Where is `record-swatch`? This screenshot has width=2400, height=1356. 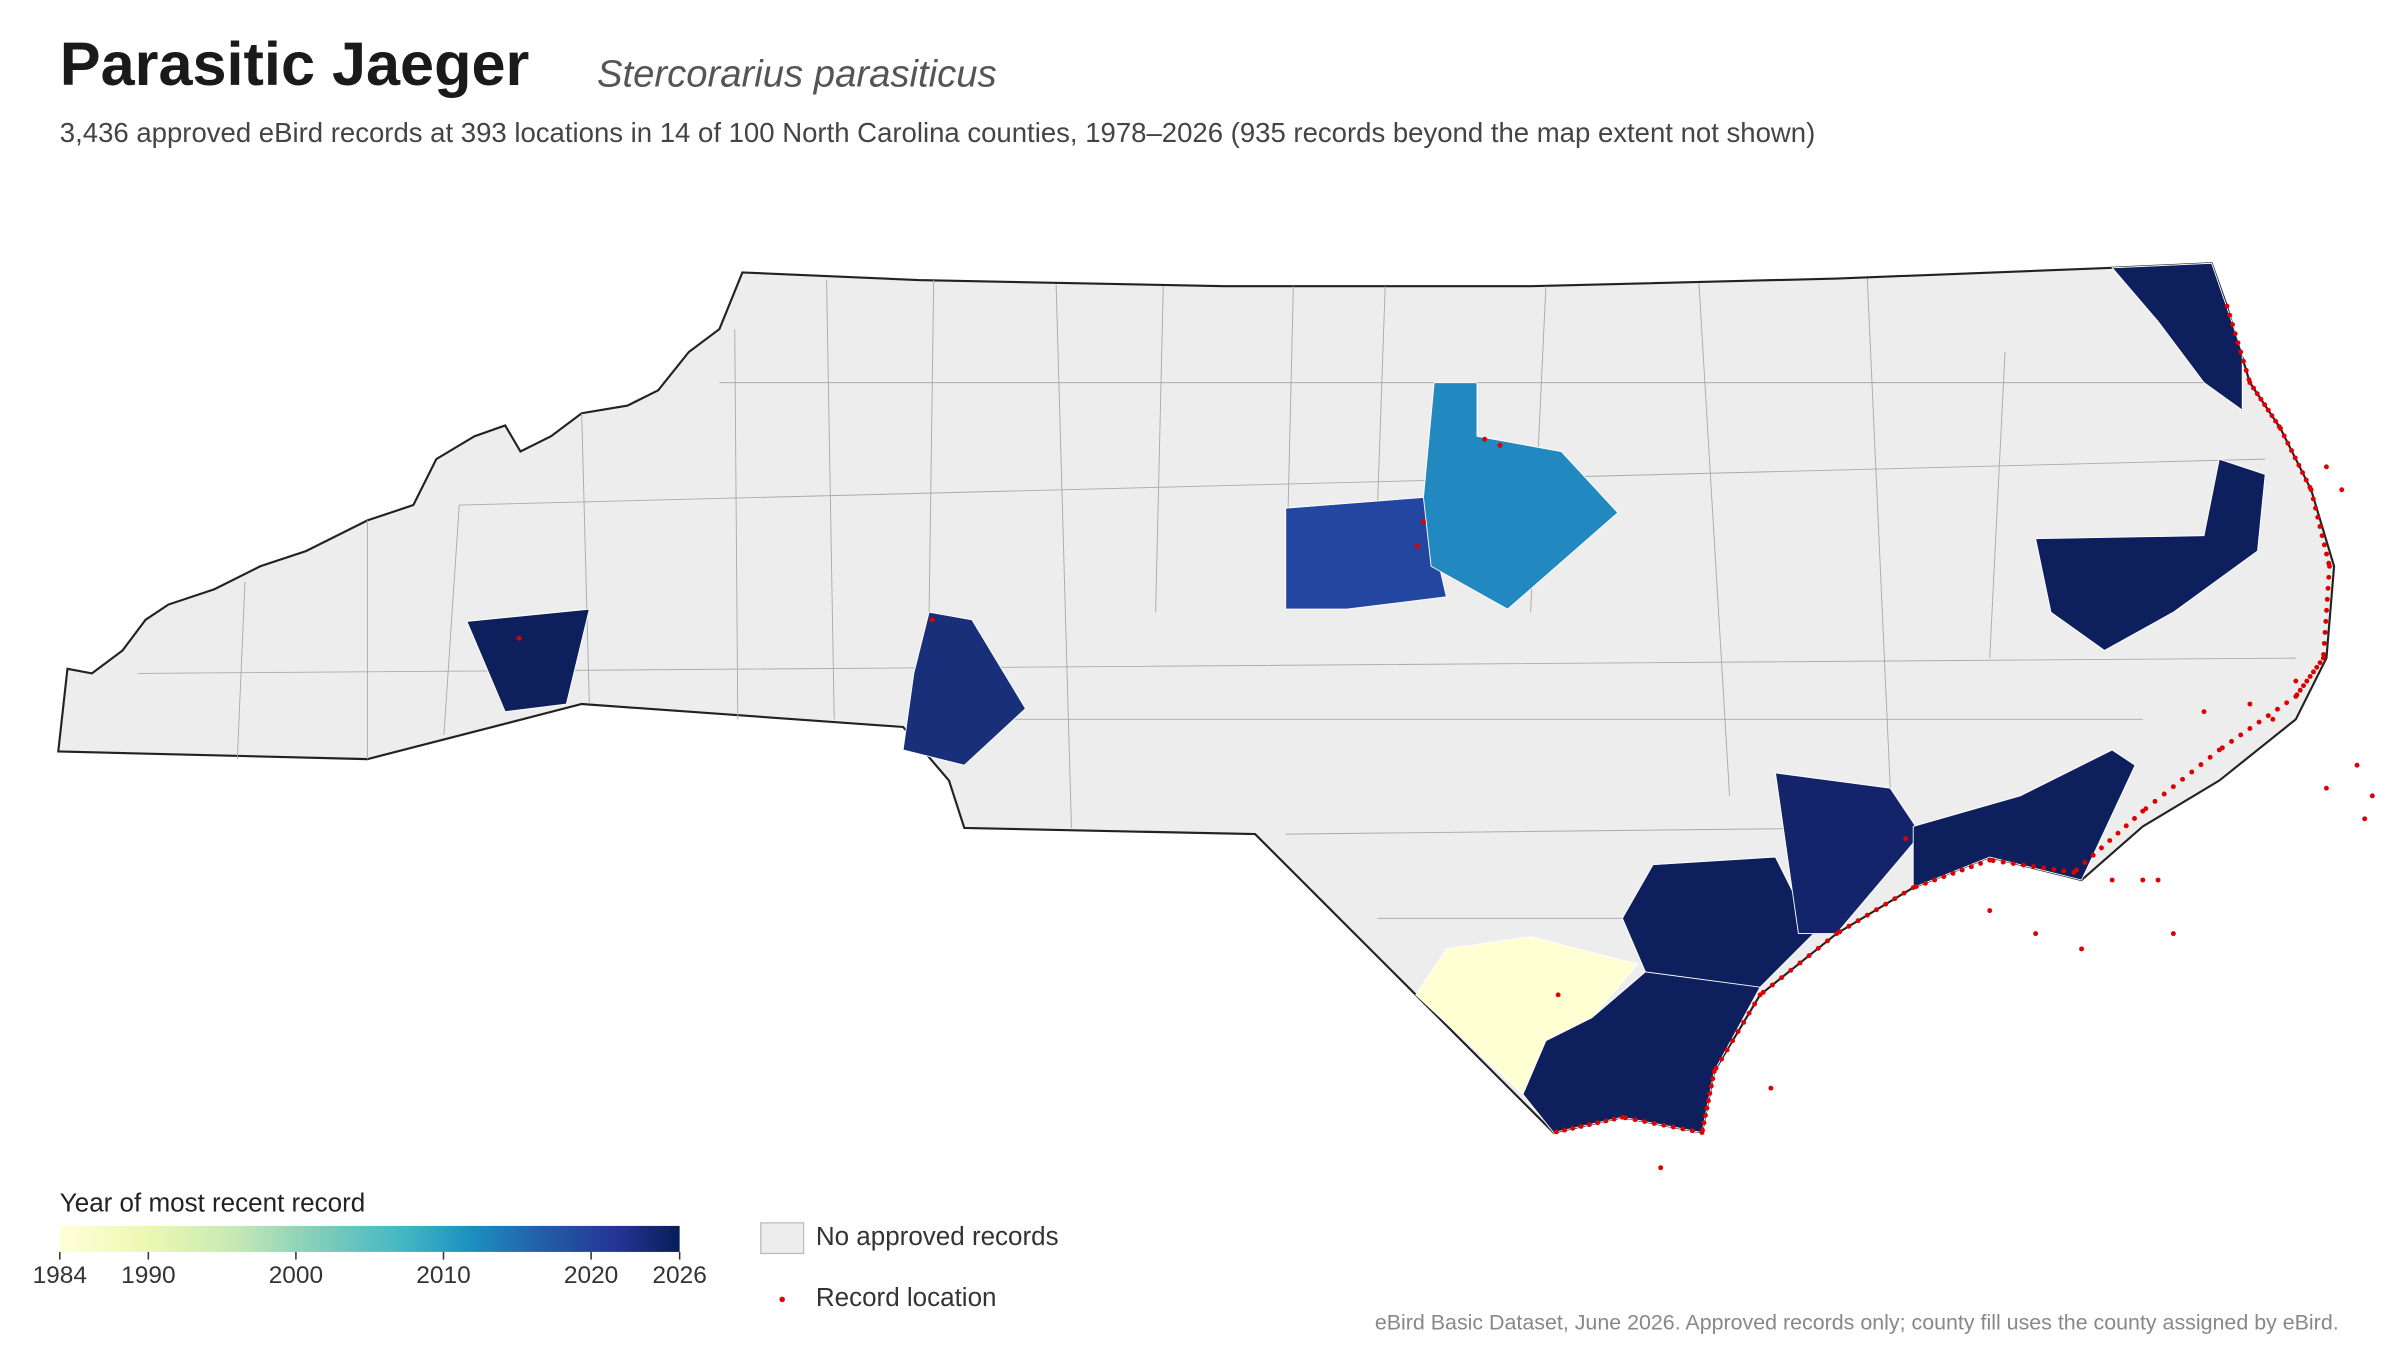
record-swatch is located at coordinates (782, 1299).